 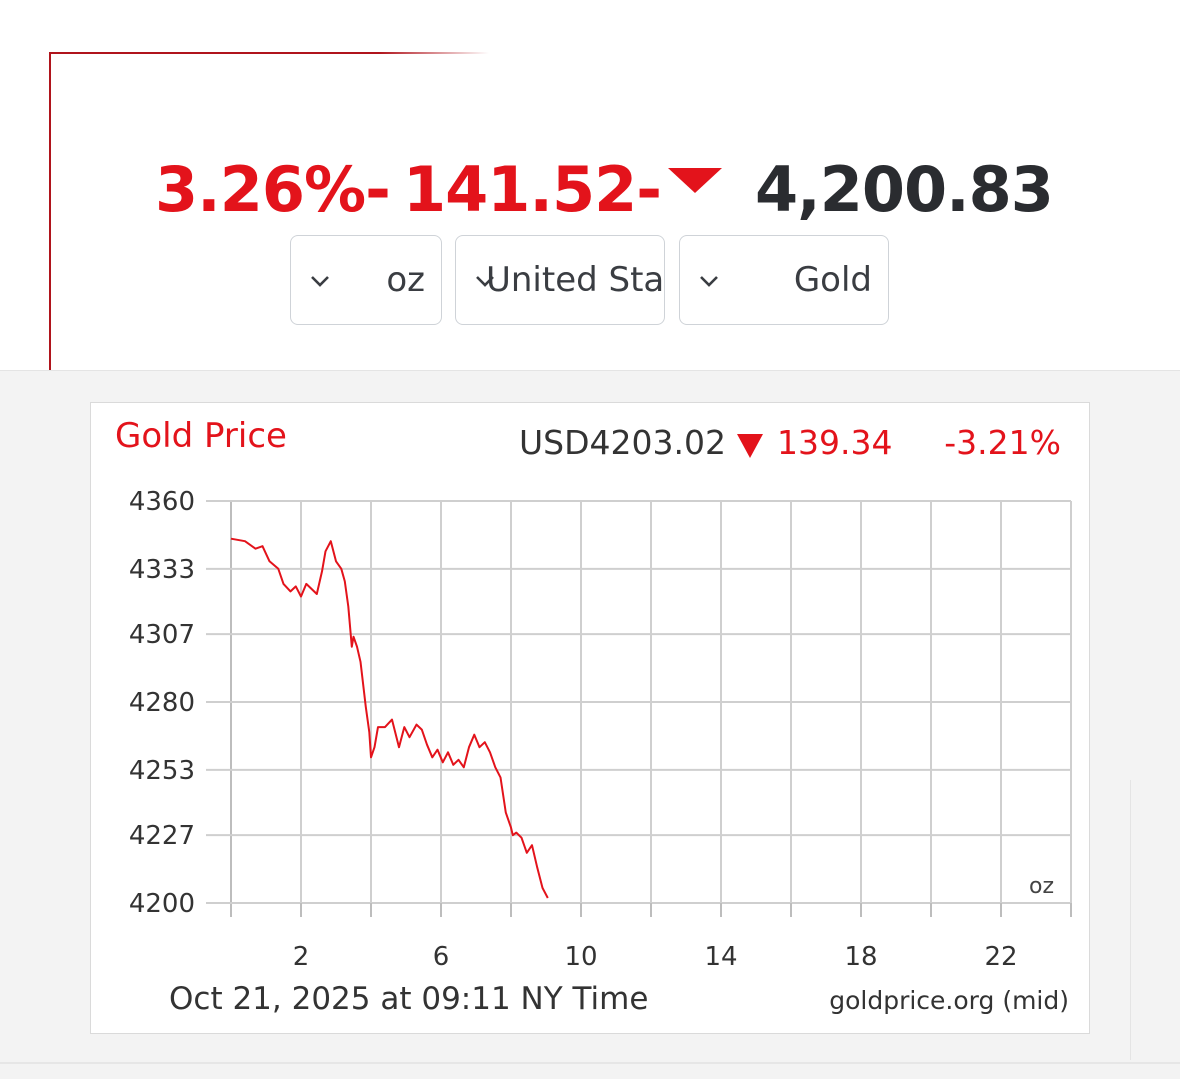 What do you see at coordinates (366, 280) in the screenshot?
I see `unit-select: oz` at bounding box center [366, 280].